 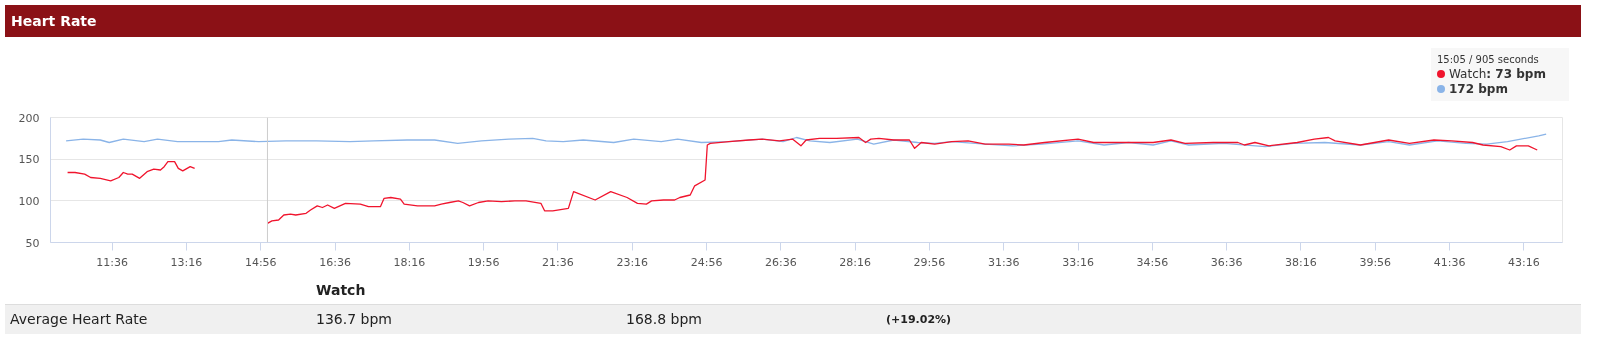 What do you see at coordinates (1488, 60) in the screenshot?
I see `text: 15:05 / 905 seconds` at bounding box center [1488, 60].